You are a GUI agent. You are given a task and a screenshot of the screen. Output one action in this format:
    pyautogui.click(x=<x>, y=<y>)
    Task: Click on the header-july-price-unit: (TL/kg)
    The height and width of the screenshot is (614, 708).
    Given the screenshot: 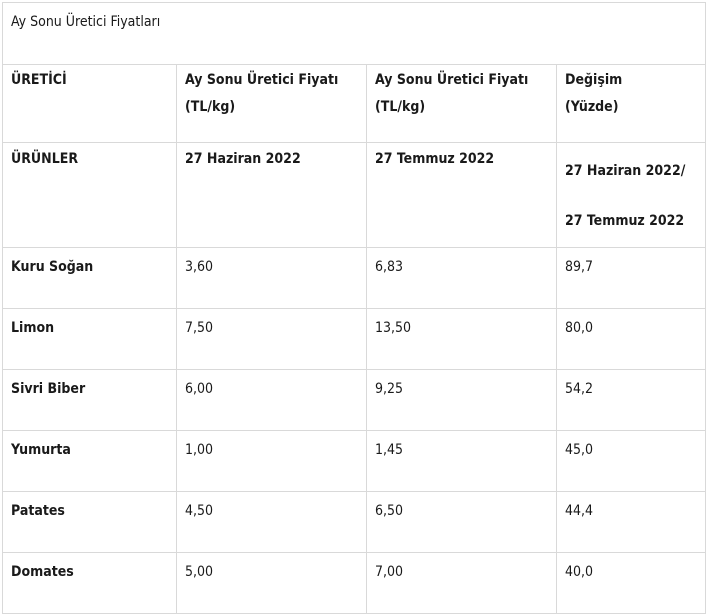 What is the action you would take?
    pyautogui.click(x=400, y=107)
    